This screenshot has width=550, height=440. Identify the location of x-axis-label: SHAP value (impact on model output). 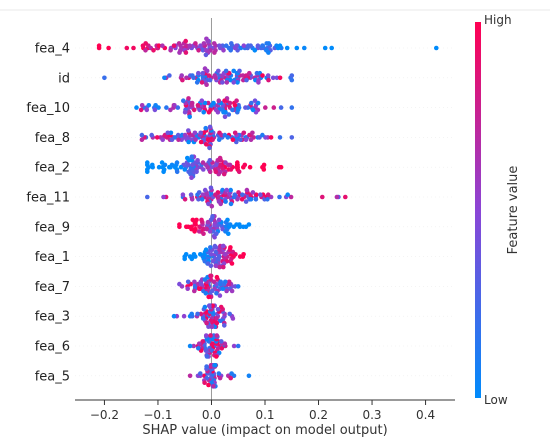
(264, 430).